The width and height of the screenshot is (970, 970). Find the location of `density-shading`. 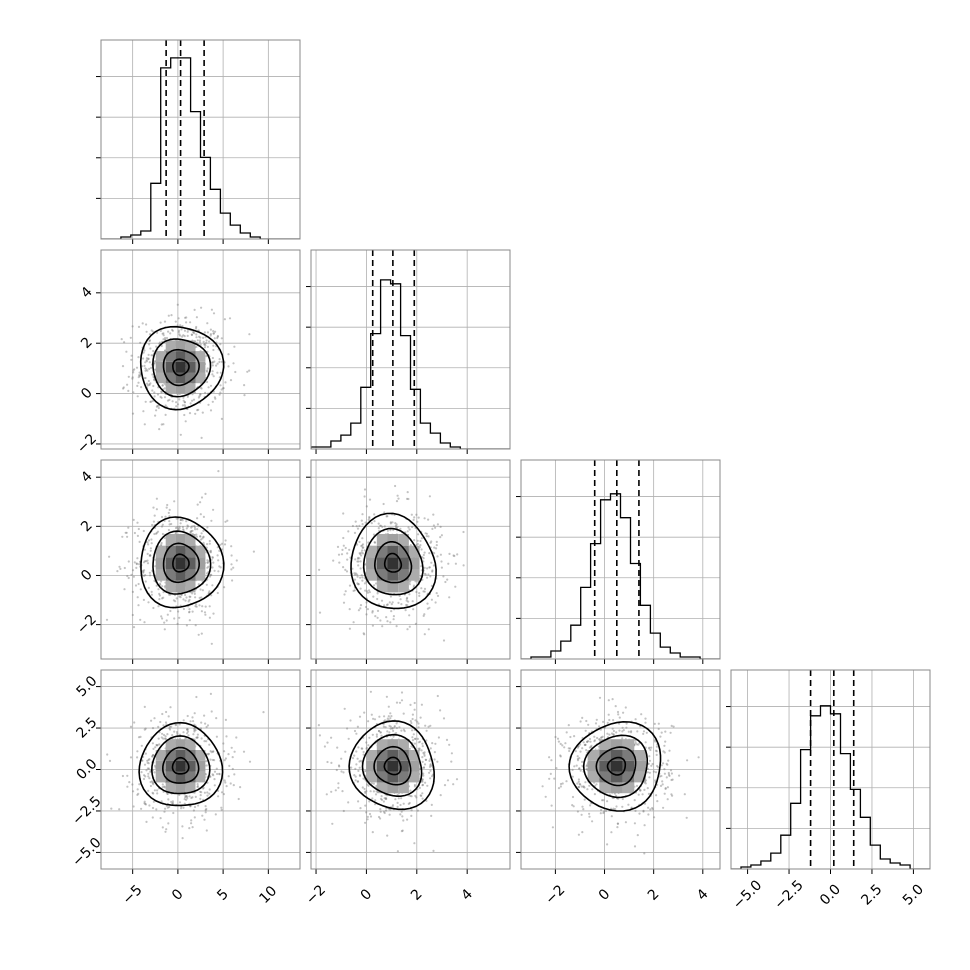

density-shading is located at coordinates (616, 766).